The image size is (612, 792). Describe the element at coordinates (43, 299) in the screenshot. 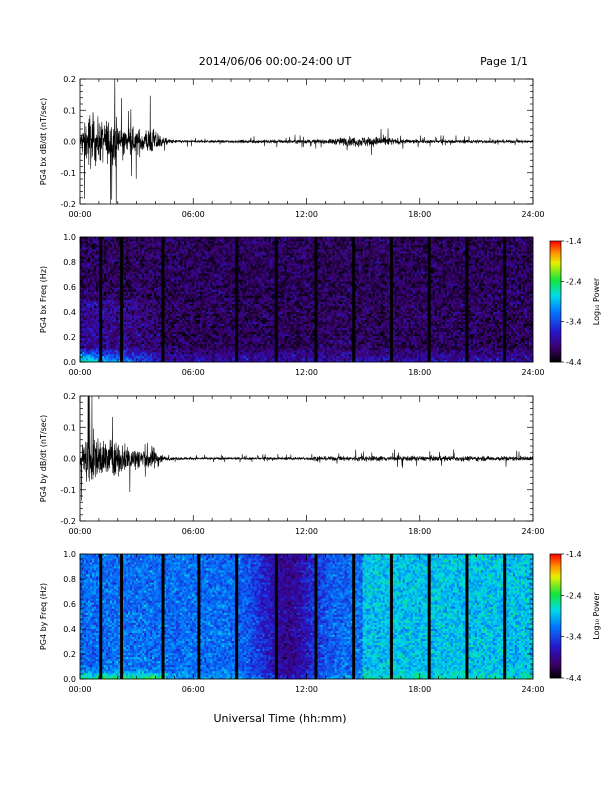

I see `y-axis-label: PG4 bx Freq (Hz)` at that location.